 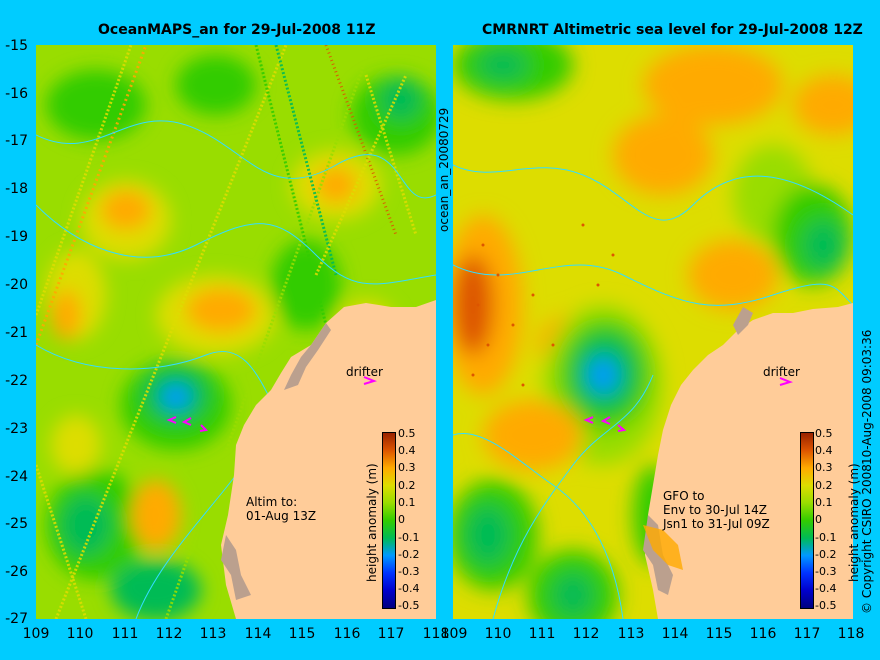 I want to click on copyright-label: © Copyright CSIRO 2008, so click(x=867, y=539).